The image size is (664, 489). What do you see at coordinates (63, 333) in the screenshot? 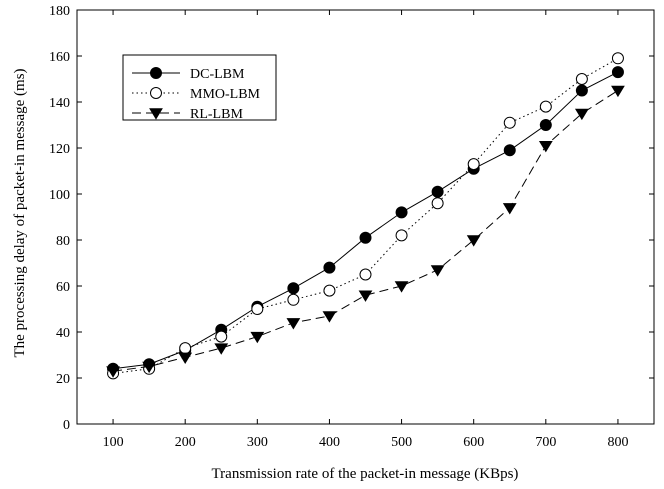
I see `y-tick-label: 40` at bounding box center [63, 333].